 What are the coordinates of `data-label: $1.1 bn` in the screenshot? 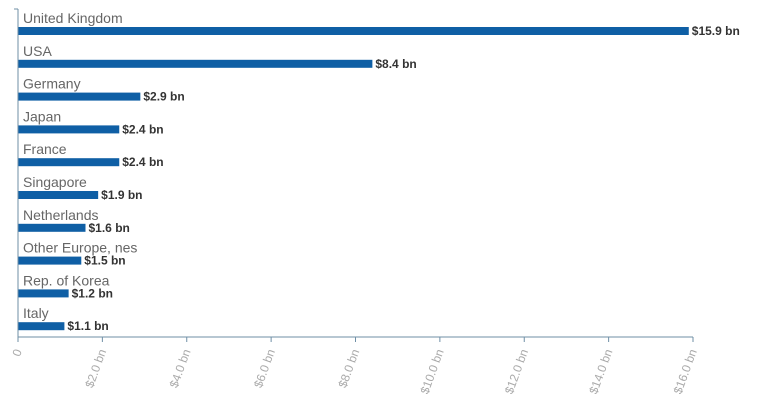 It's located at (87, 326).